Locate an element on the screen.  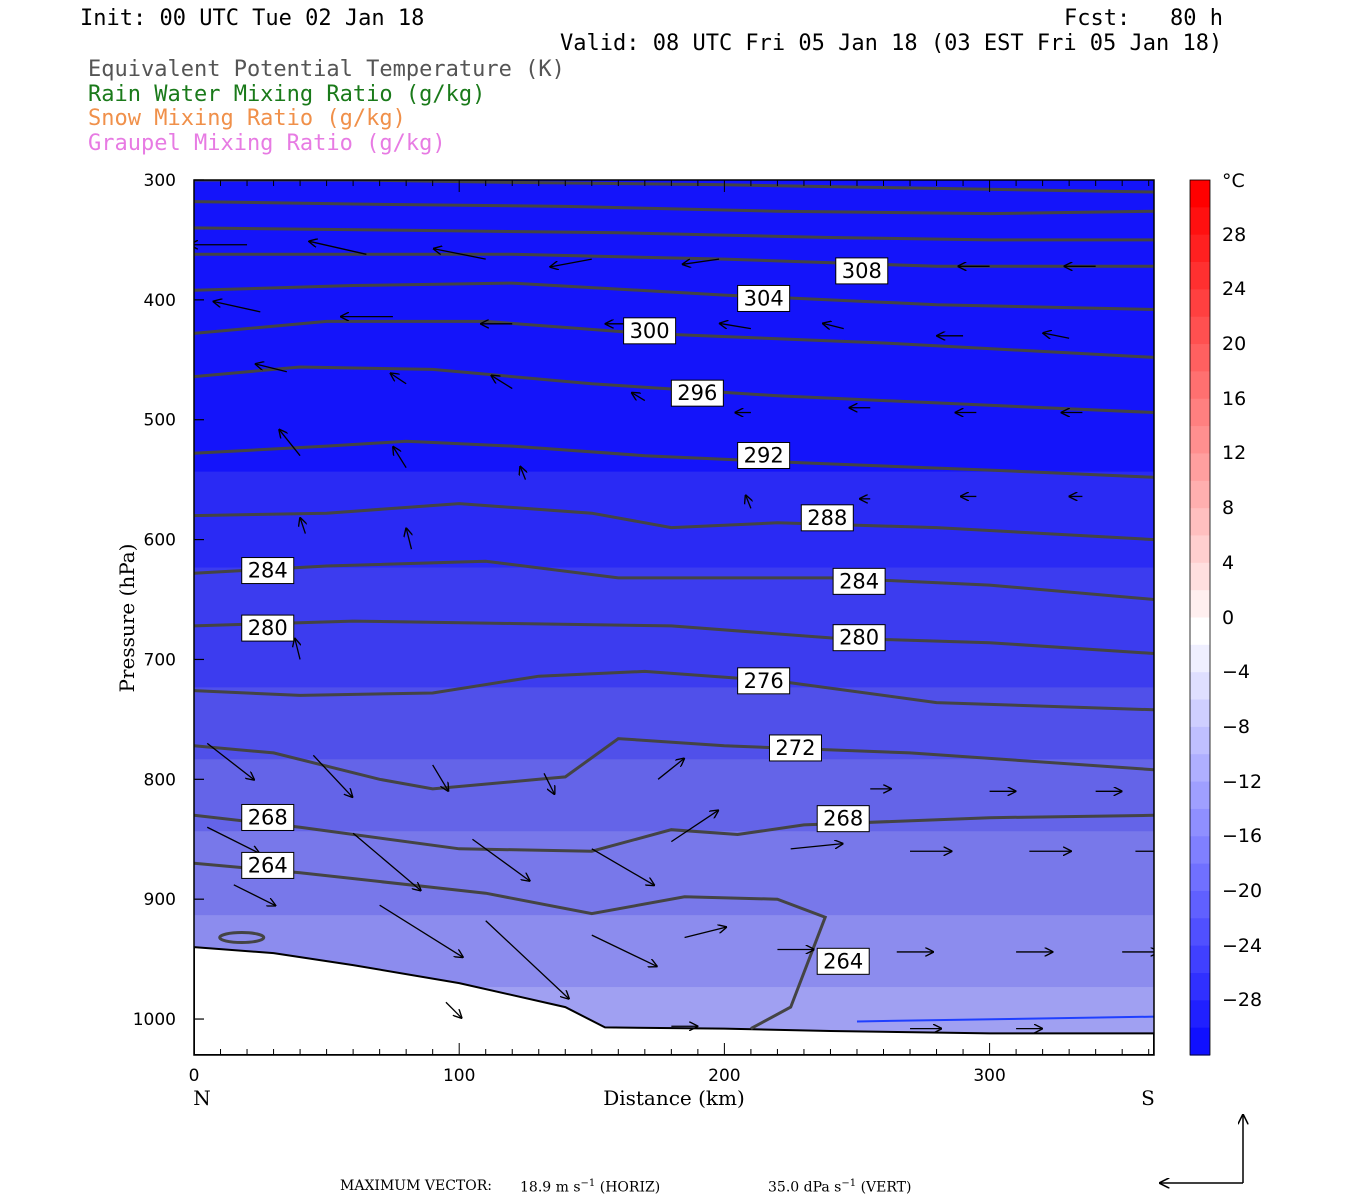
x-tick-label: 300 is located at coordinates (989, 1076).